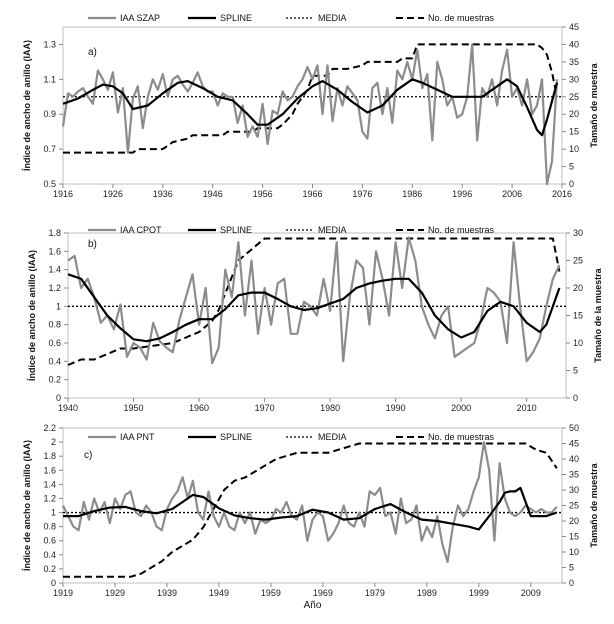 This screenshot has width=614, height=624. I want to click on legend: IAA SZAP SPLINE MEDIA No. de muestras, so click(291, 18).